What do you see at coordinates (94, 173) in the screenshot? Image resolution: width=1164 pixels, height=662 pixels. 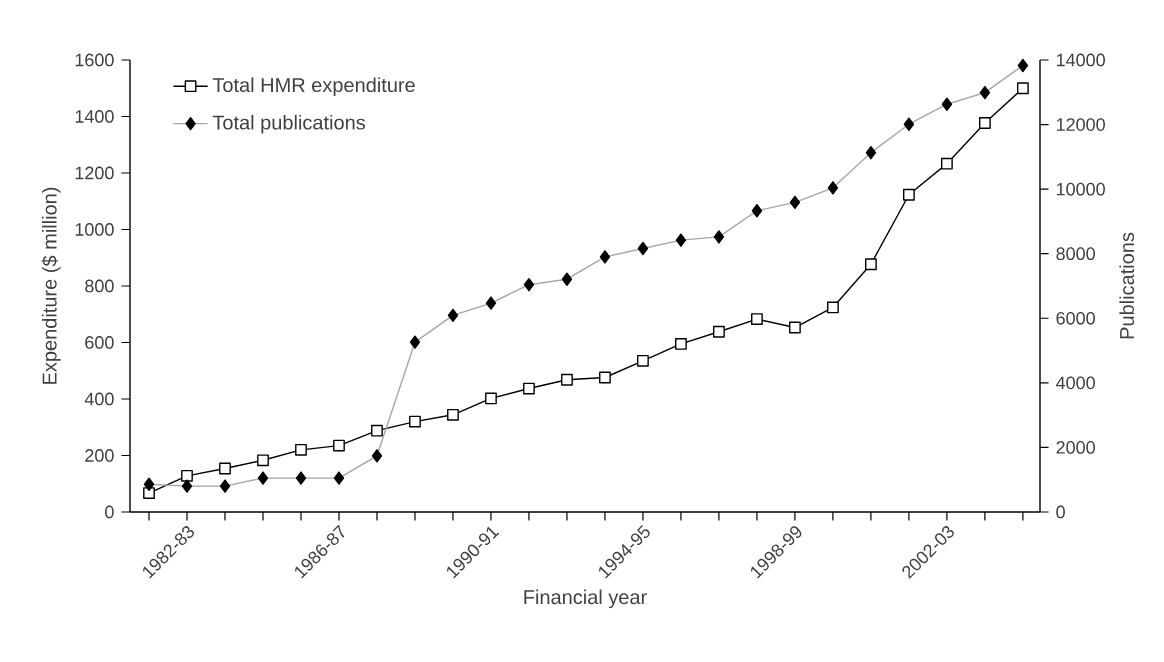 I see `y-tick-label: 1200` at bounding box center [94, 173].